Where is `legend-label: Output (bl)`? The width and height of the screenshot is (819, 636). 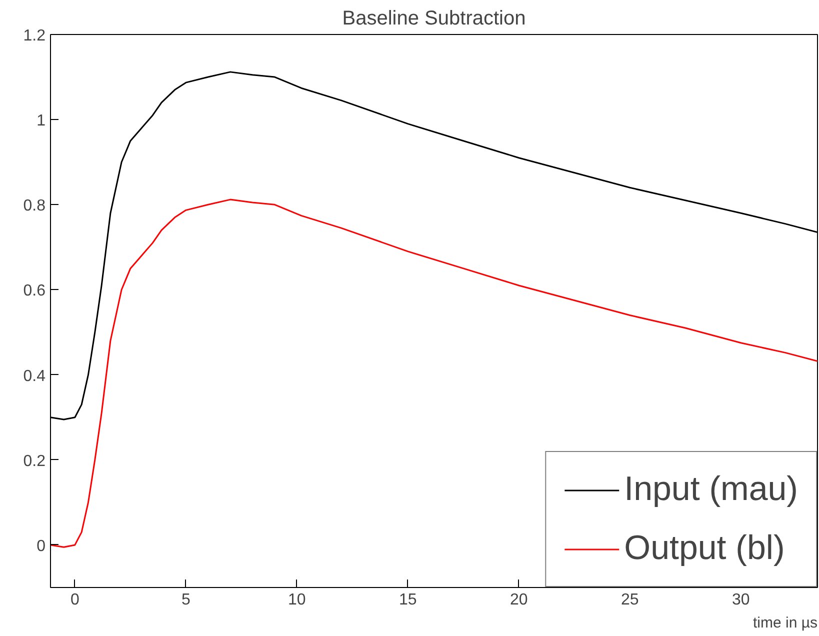 legend-label: Output (bl) is located at coordinates (704, 548).